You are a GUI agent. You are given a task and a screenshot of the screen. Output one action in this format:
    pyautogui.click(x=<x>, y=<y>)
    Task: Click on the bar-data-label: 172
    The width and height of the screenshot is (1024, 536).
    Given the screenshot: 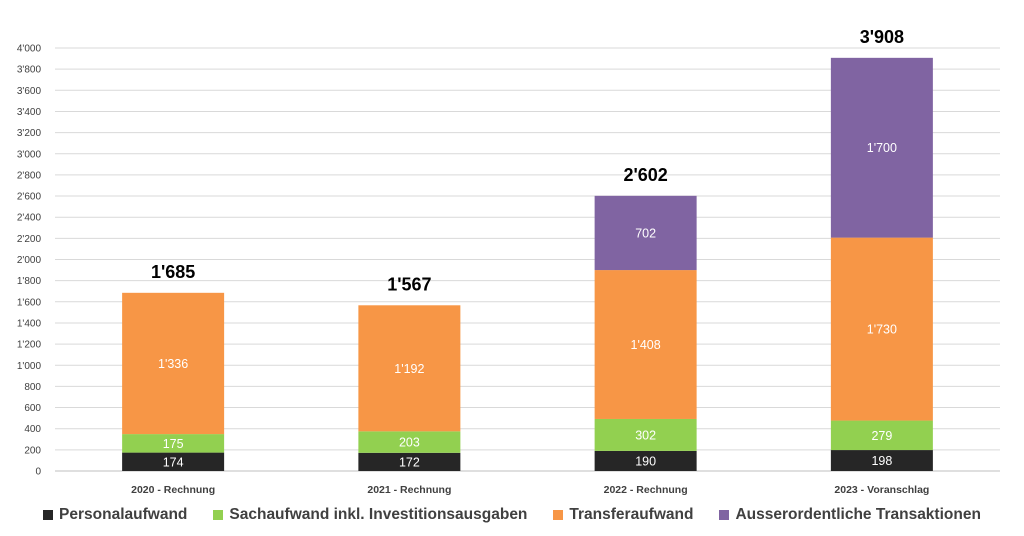 What is the action you would take?
    pyautogui.click(x=409, y=462)
    